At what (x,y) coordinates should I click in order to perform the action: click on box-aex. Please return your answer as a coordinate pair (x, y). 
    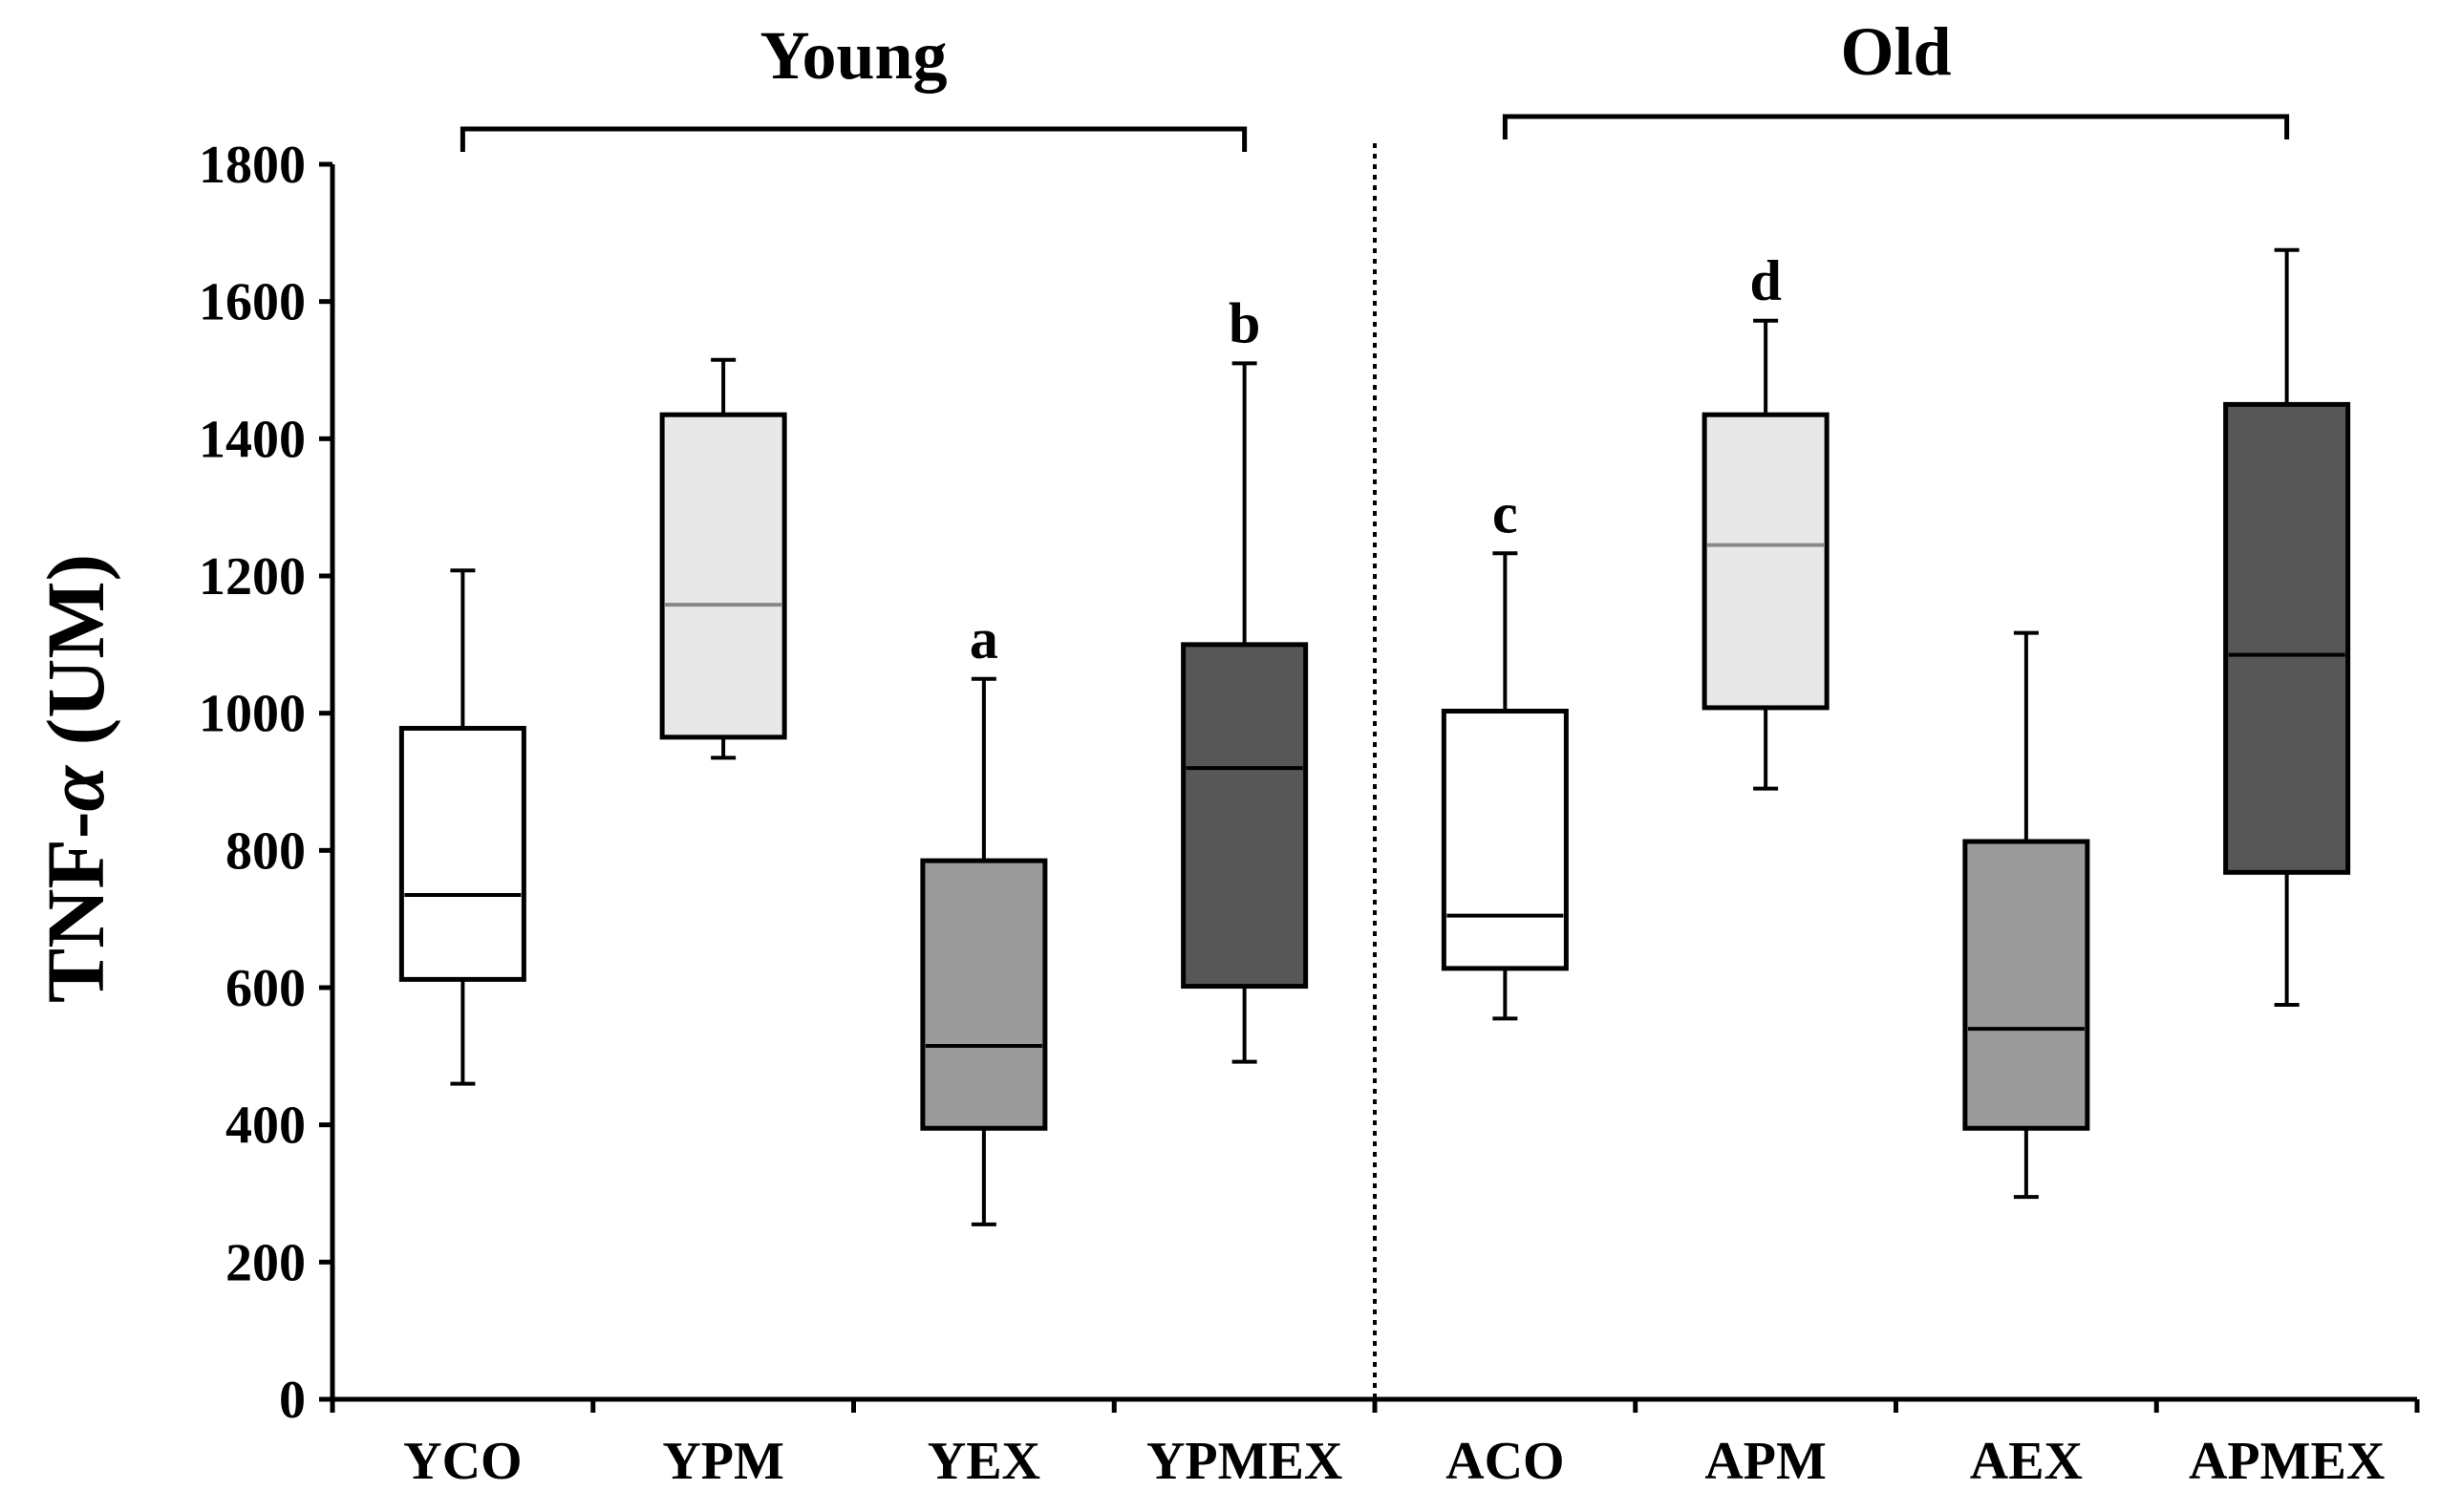
    Looking at the image, I should click on (2026, 985).